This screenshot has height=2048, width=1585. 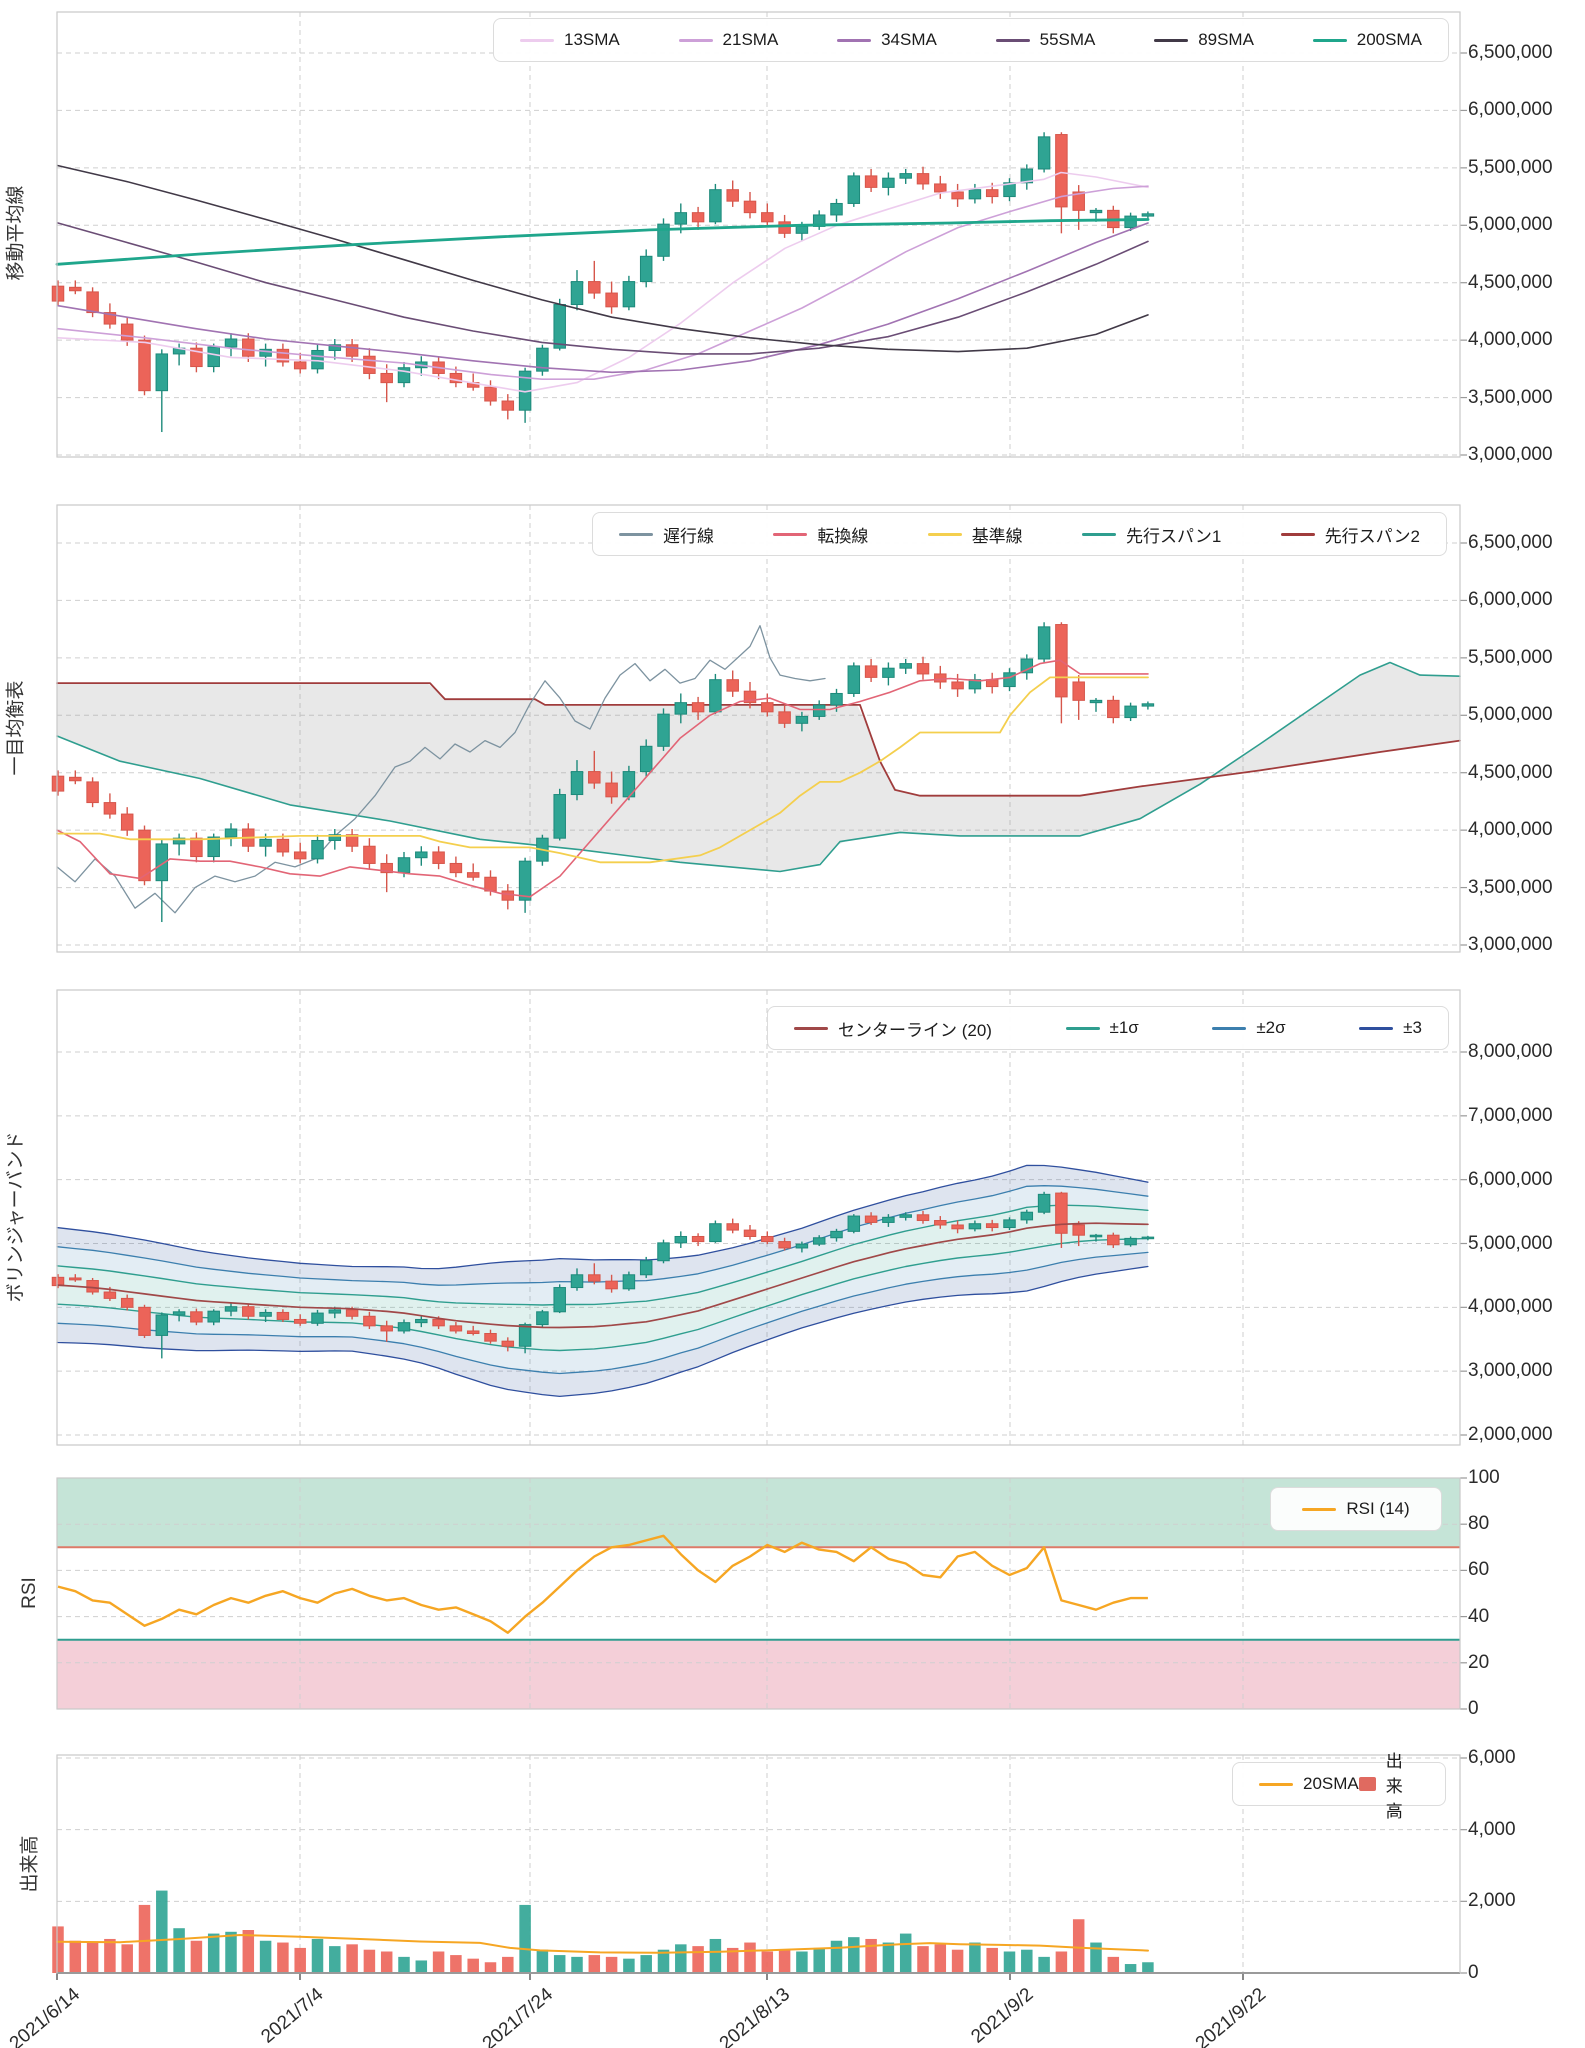 I want to click on legend-item-200sma: 200SMA, so click(x=1367, y=40).